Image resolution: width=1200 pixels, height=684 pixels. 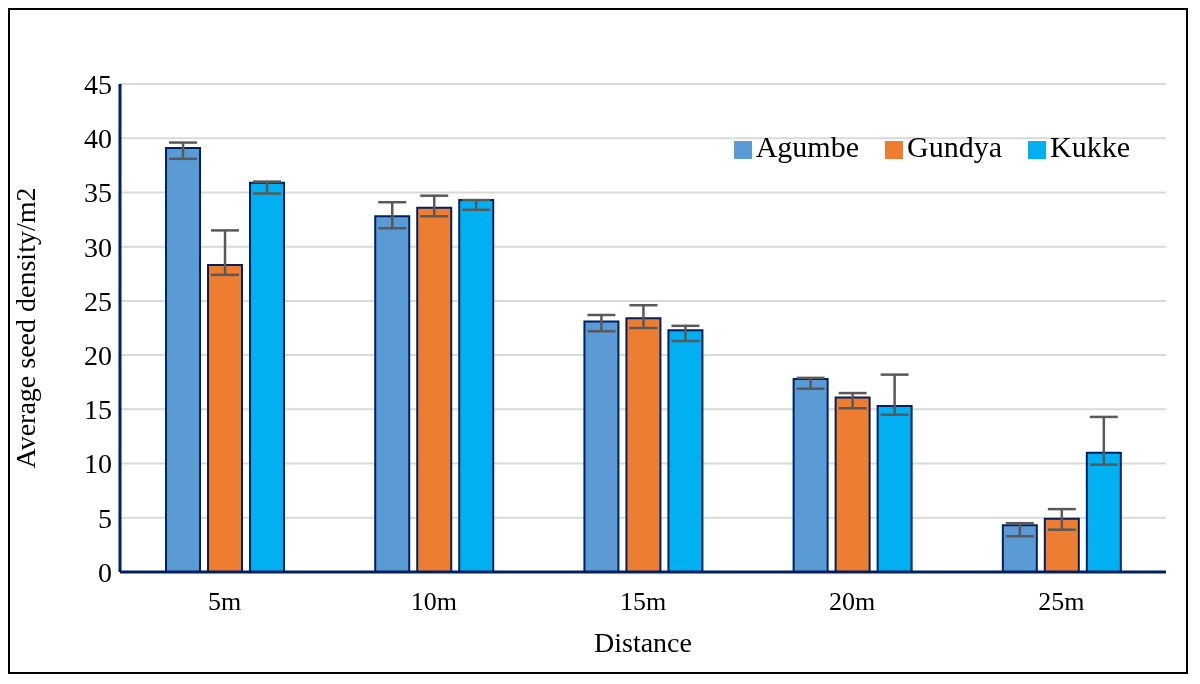 I want to click on x-tick-label: 25m, so click(x=1061, y=602).